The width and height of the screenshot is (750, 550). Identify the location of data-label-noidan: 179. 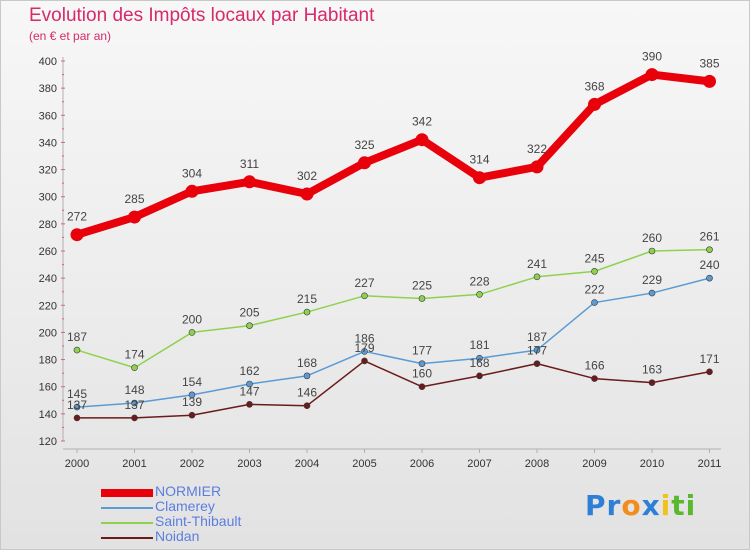
(364, 348).